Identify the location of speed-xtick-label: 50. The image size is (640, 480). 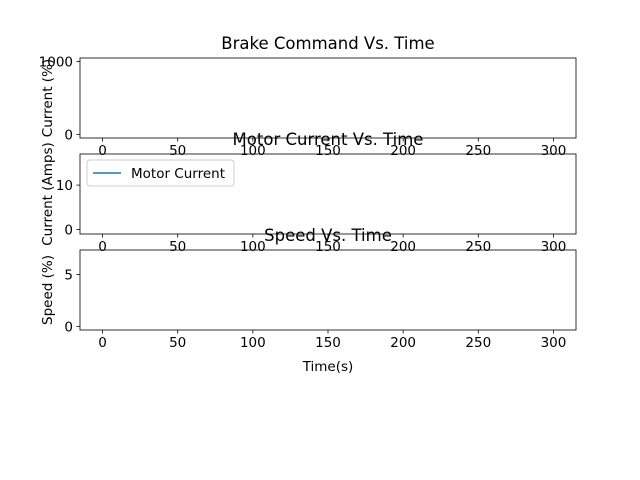
(177, 343).